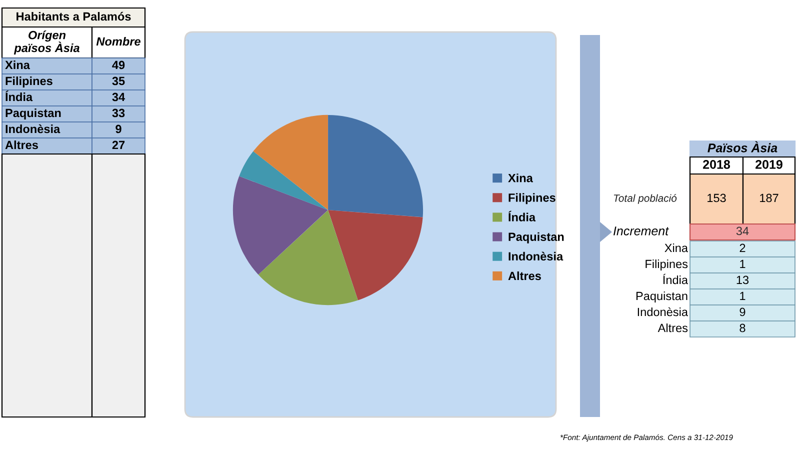 Image resolution: width=800 pixels, height=452 pixels. I want to click on text: 2018, so click(716, 164).